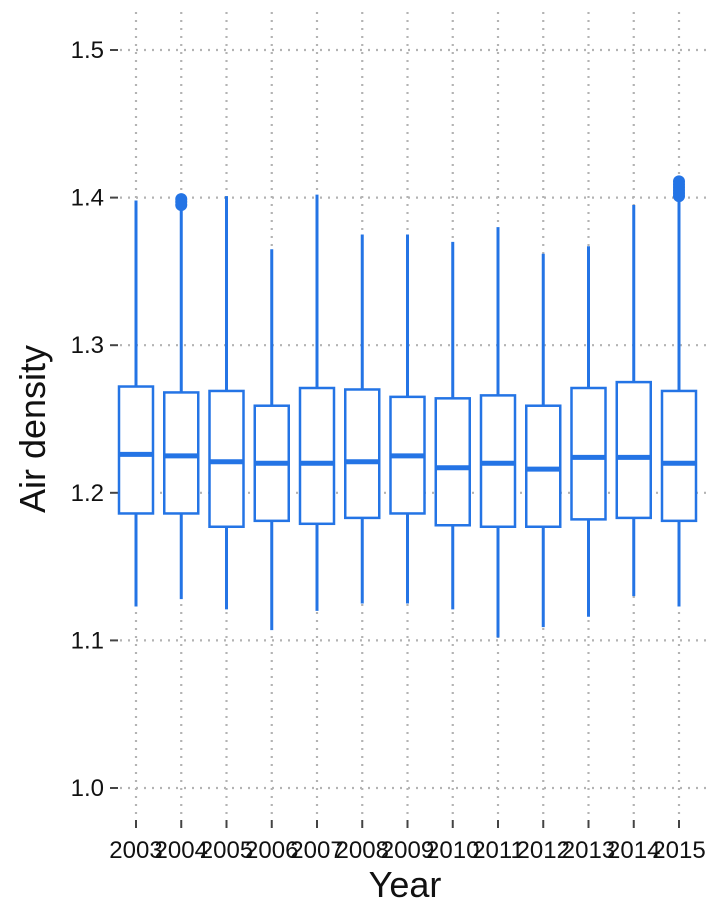 This screenshot has height=921, width=720. I want to click on x-axis-title: Year, so click(405, 884).